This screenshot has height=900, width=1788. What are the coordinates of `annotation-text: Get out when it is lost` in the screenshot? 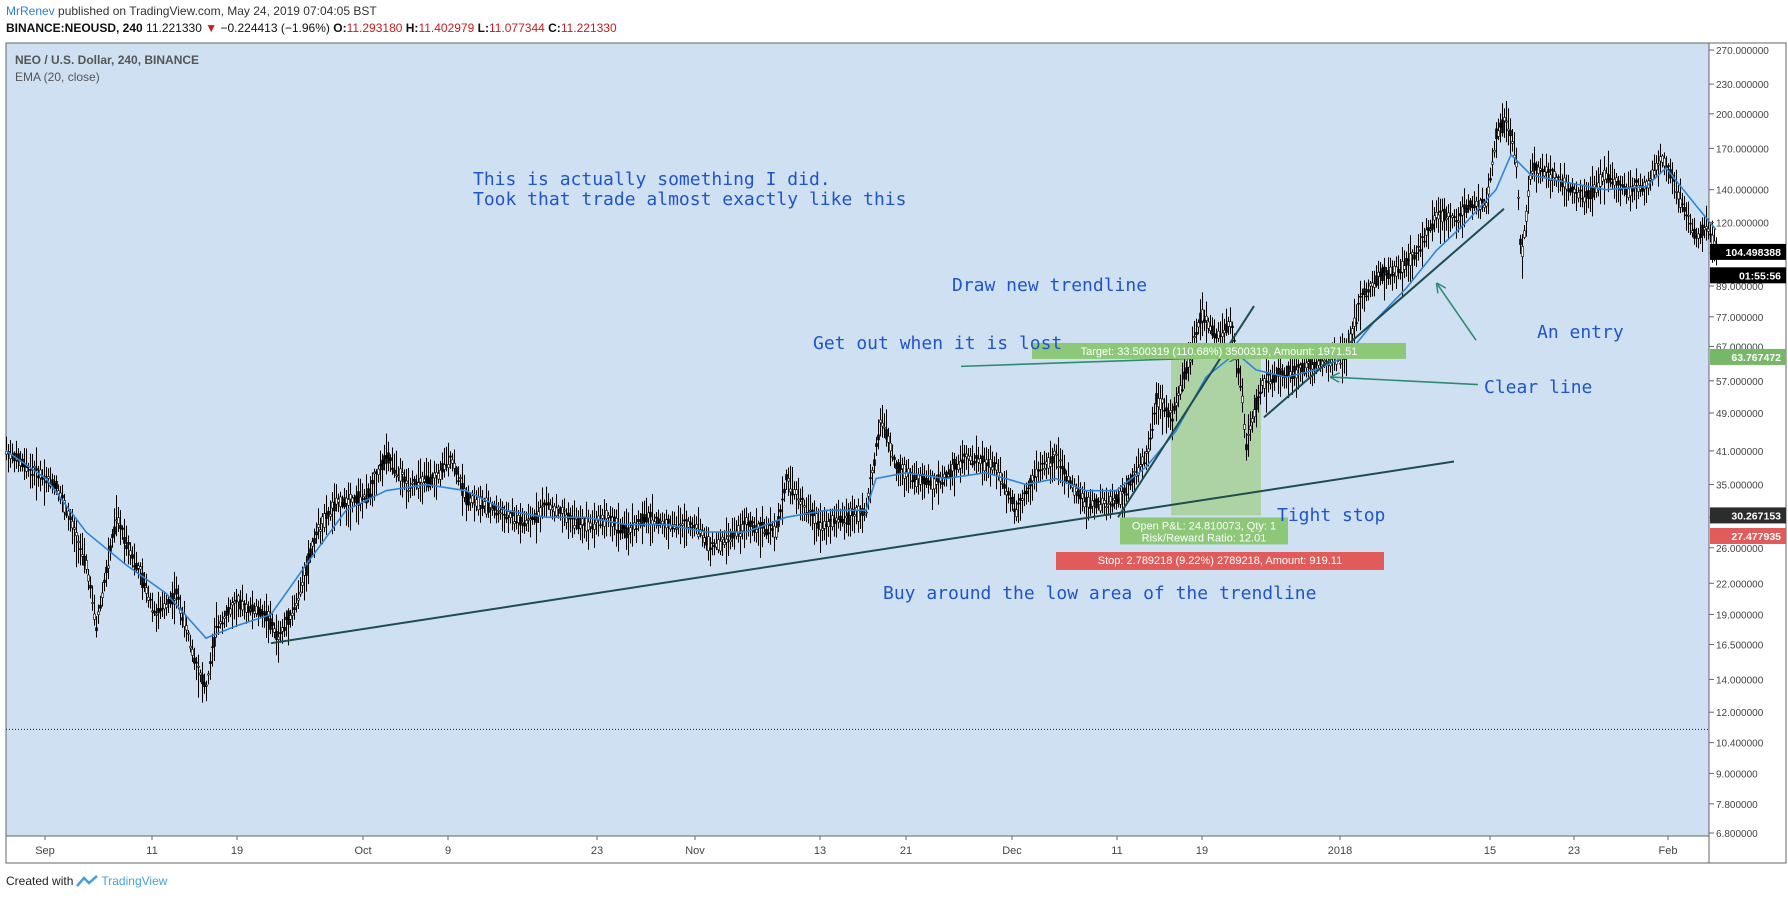 It's located at (937, 343).